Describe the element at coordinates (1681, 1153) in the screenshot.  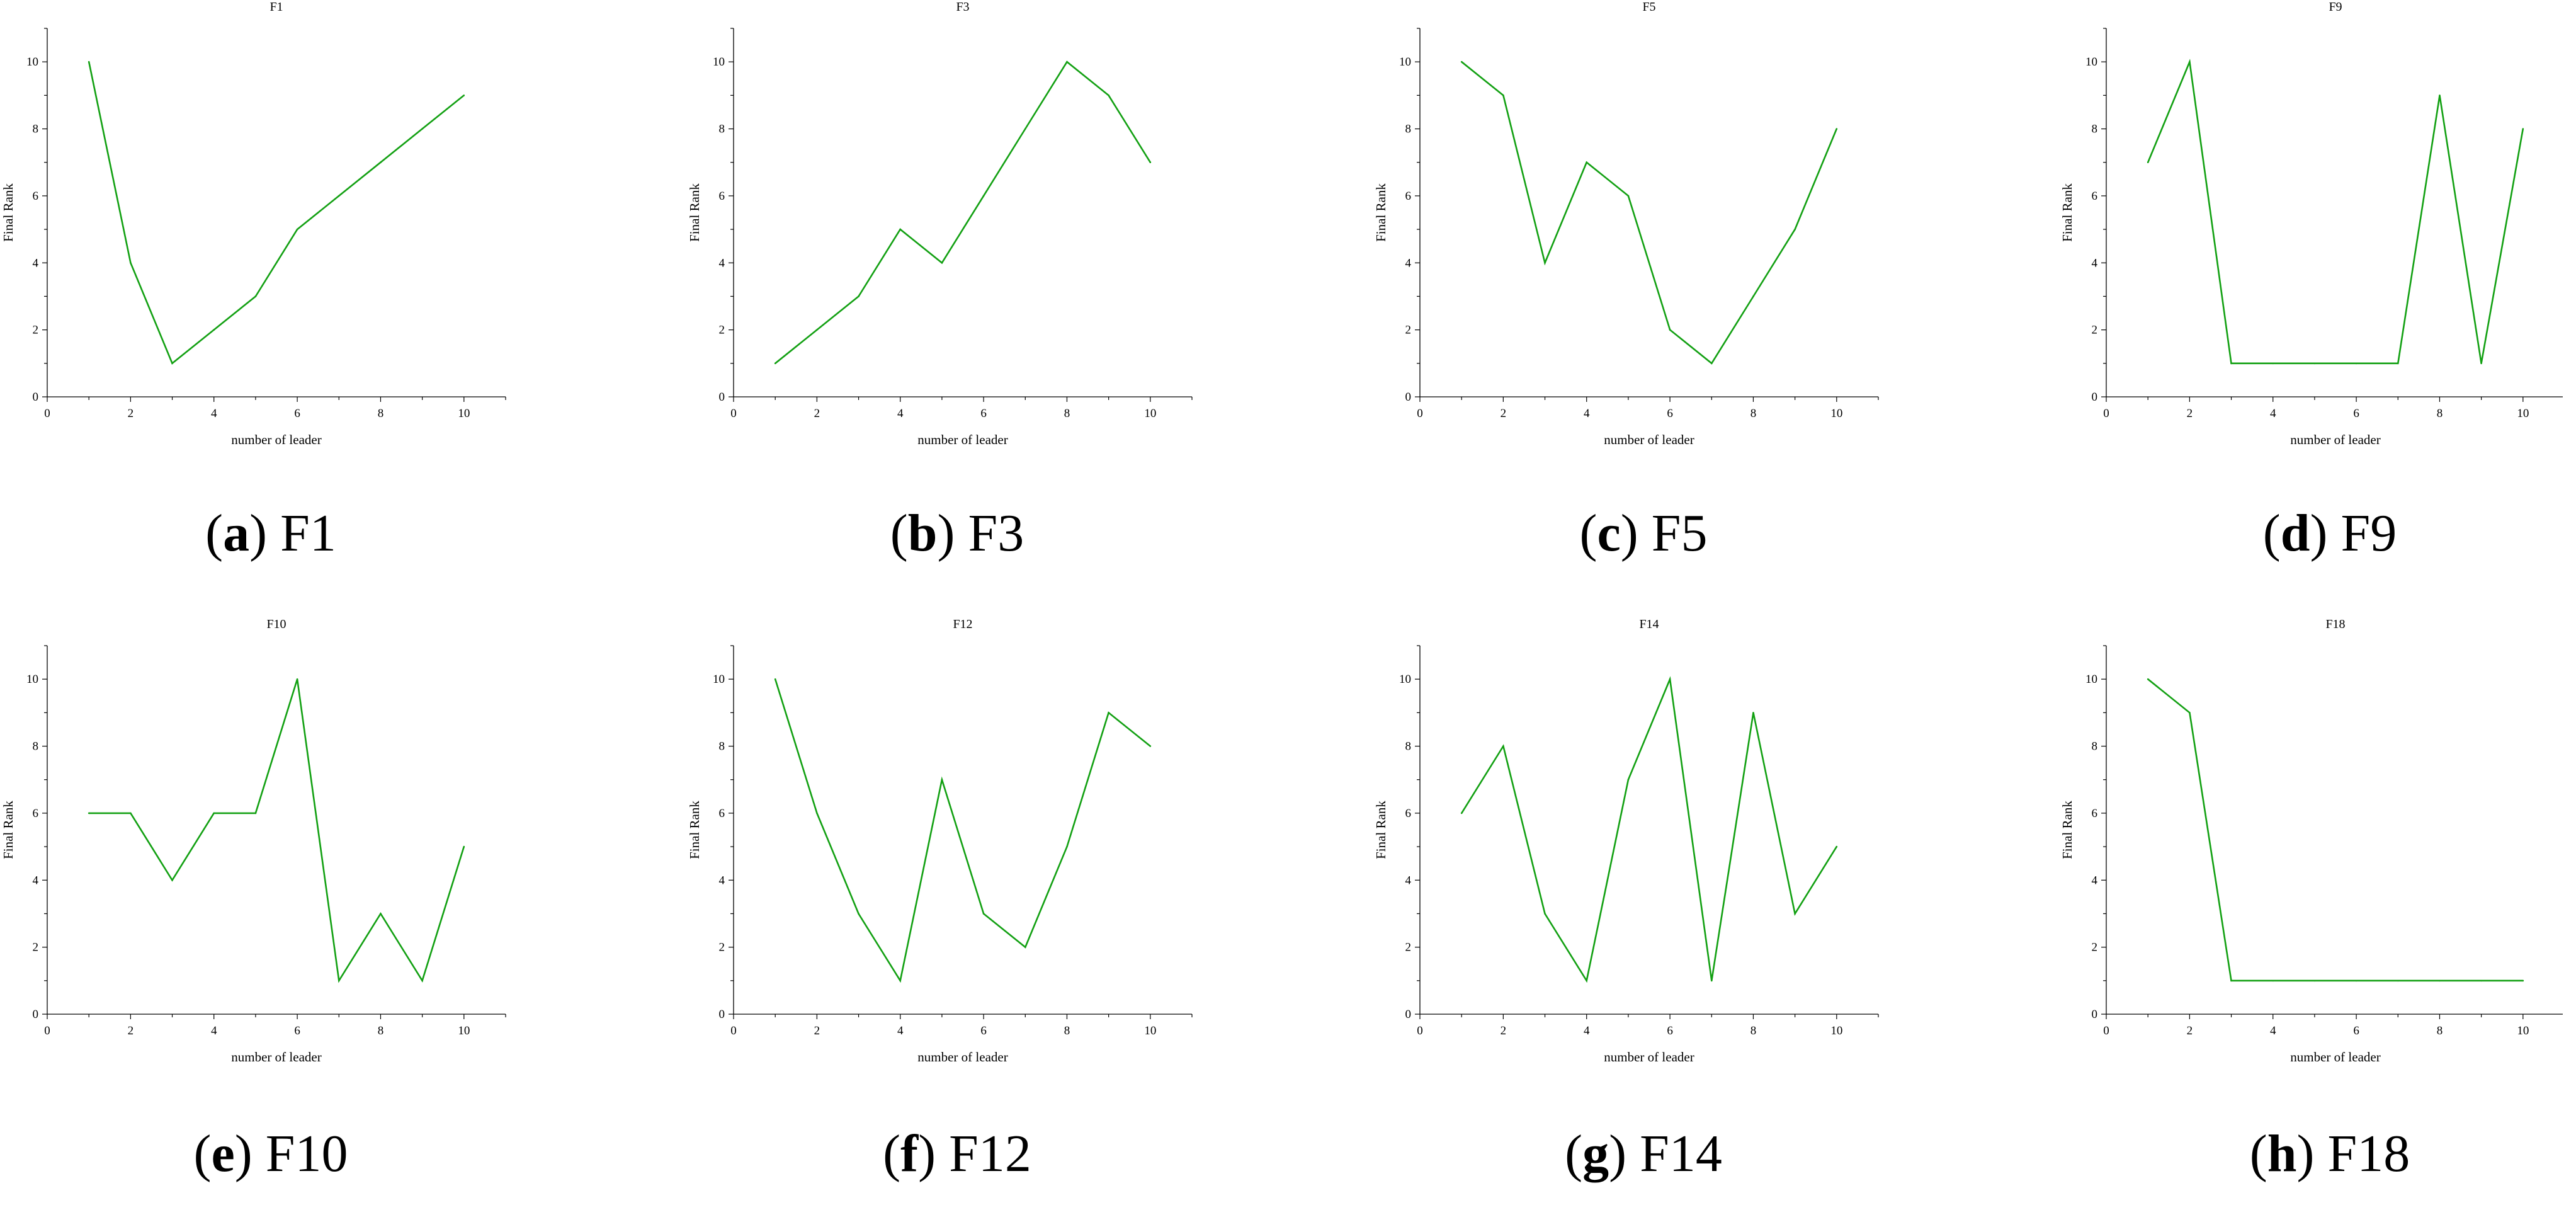
I see `caption-title: F14` at that location.